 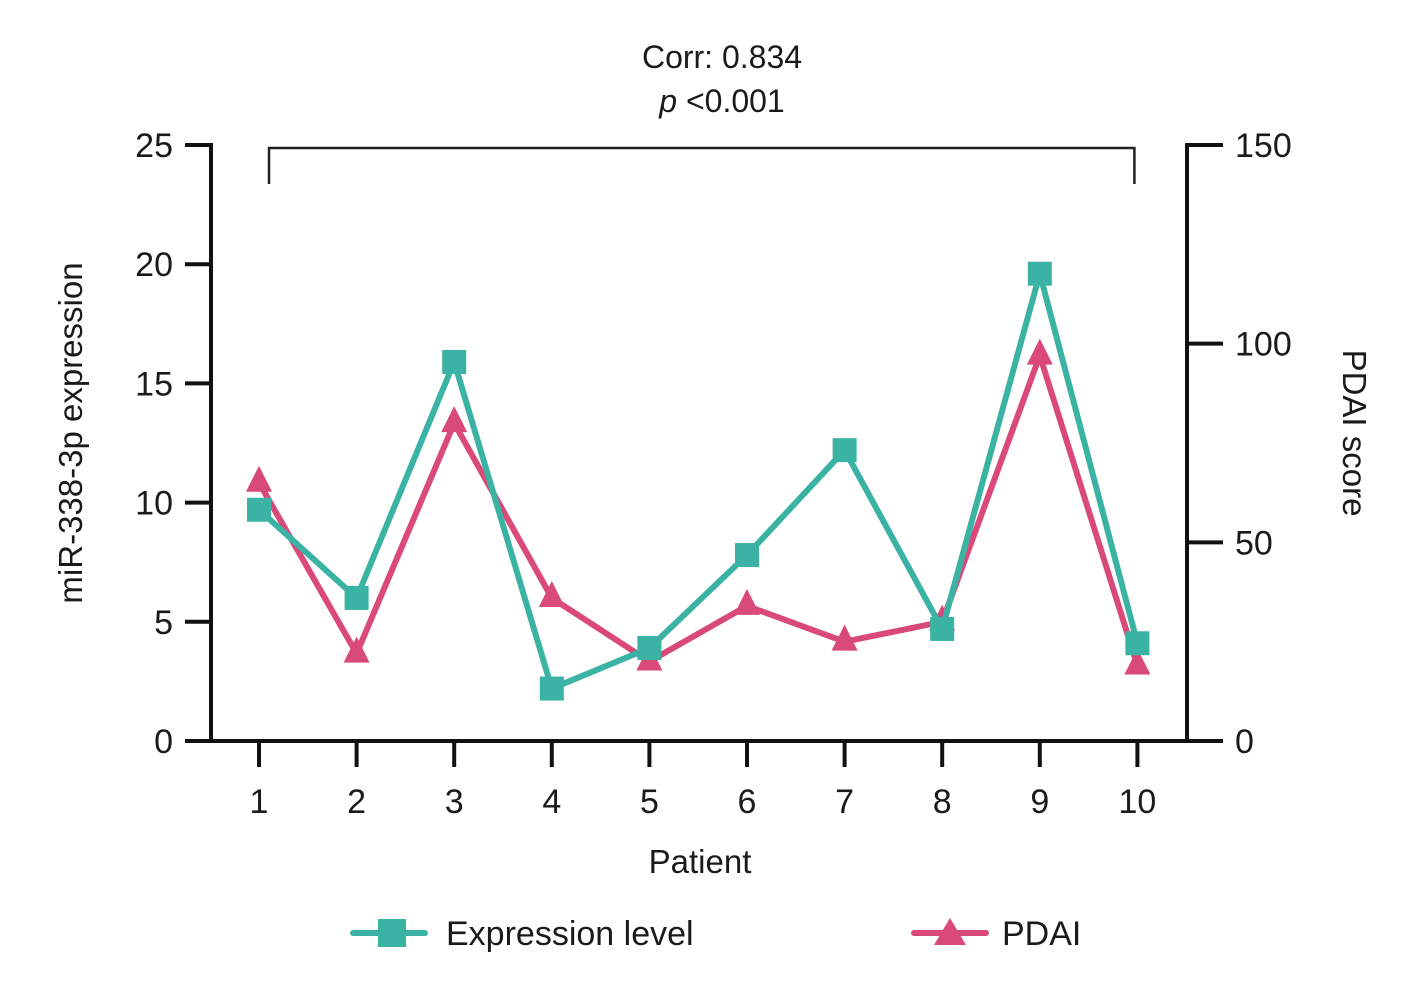 What do you see at coordinates (551, 802) in the screenshot?
I see `x-tick-label: 4` at bounding box center [551, 802].